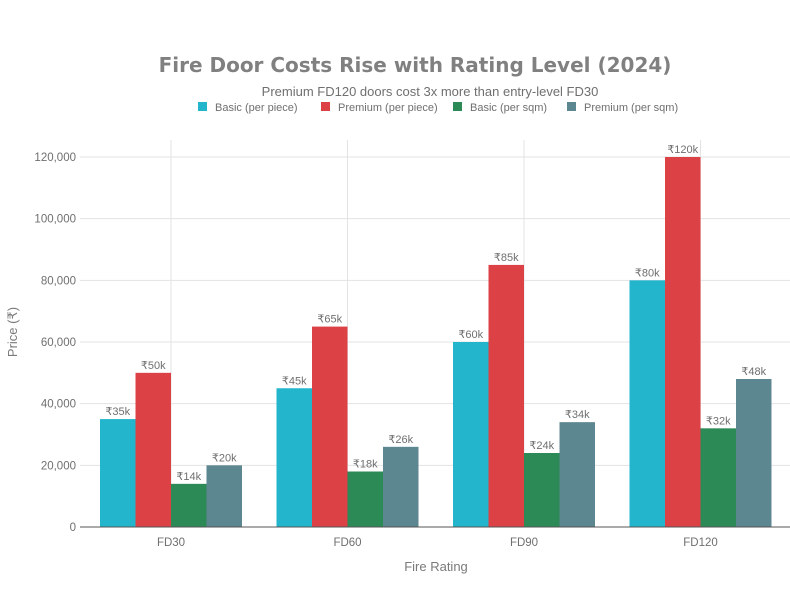 The image size is (790, 590). I want to click on x-tick-label: FD90, so click(524, 543).